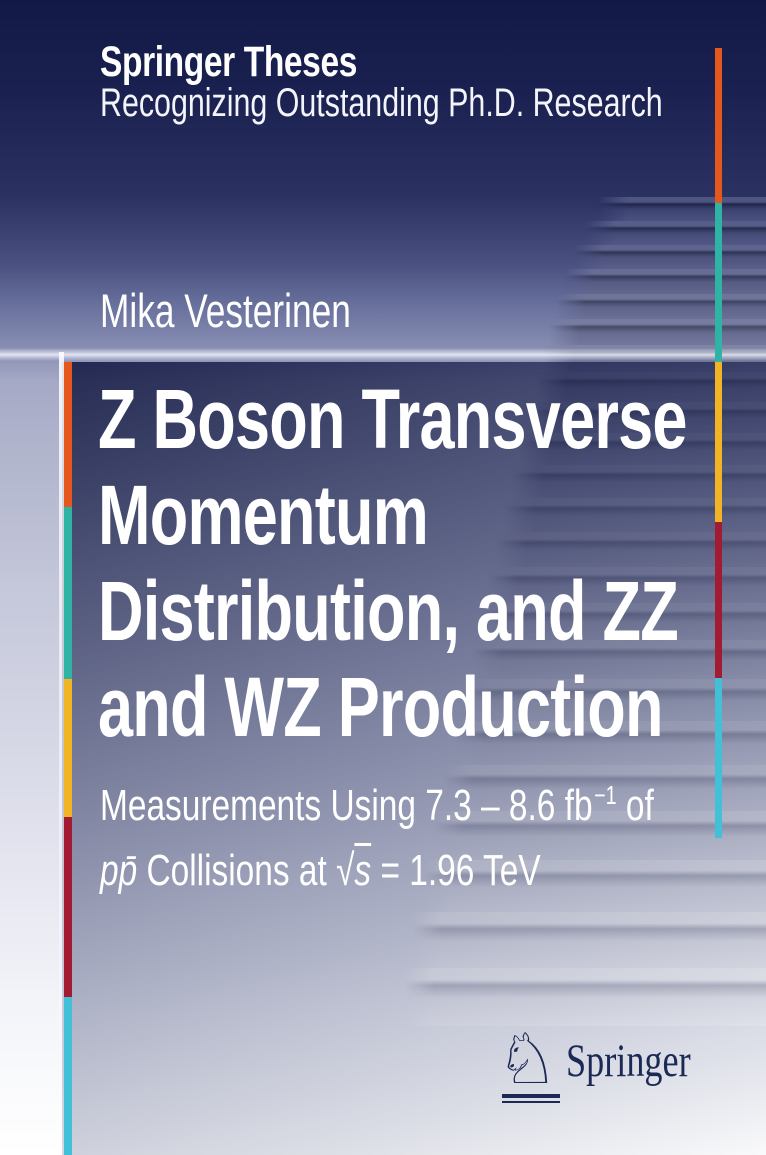  Describe the element at coordinates (605, 795) in the screenshot. I see `superscript-exponent: −1` at that location.